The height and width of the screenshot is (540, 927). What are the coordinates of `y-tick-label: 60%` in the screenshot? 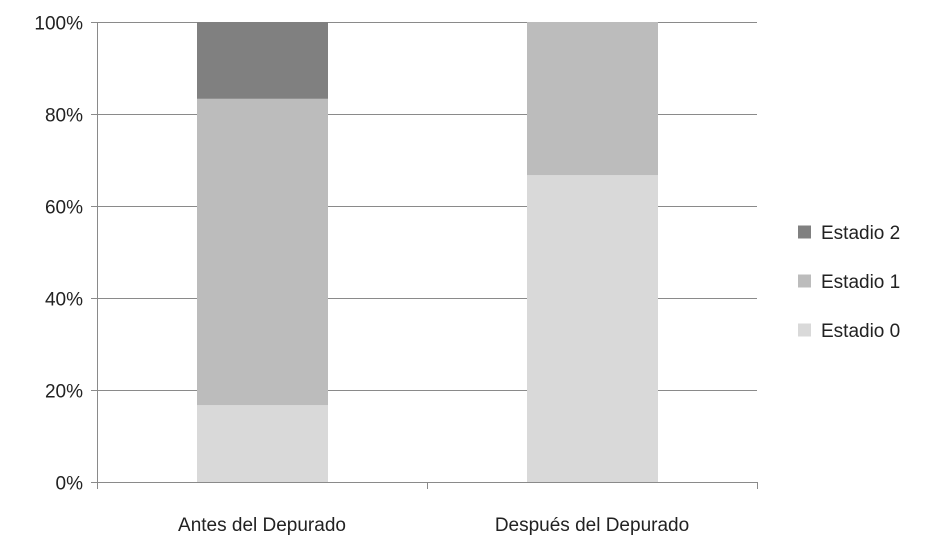 It's located at (64, 208).